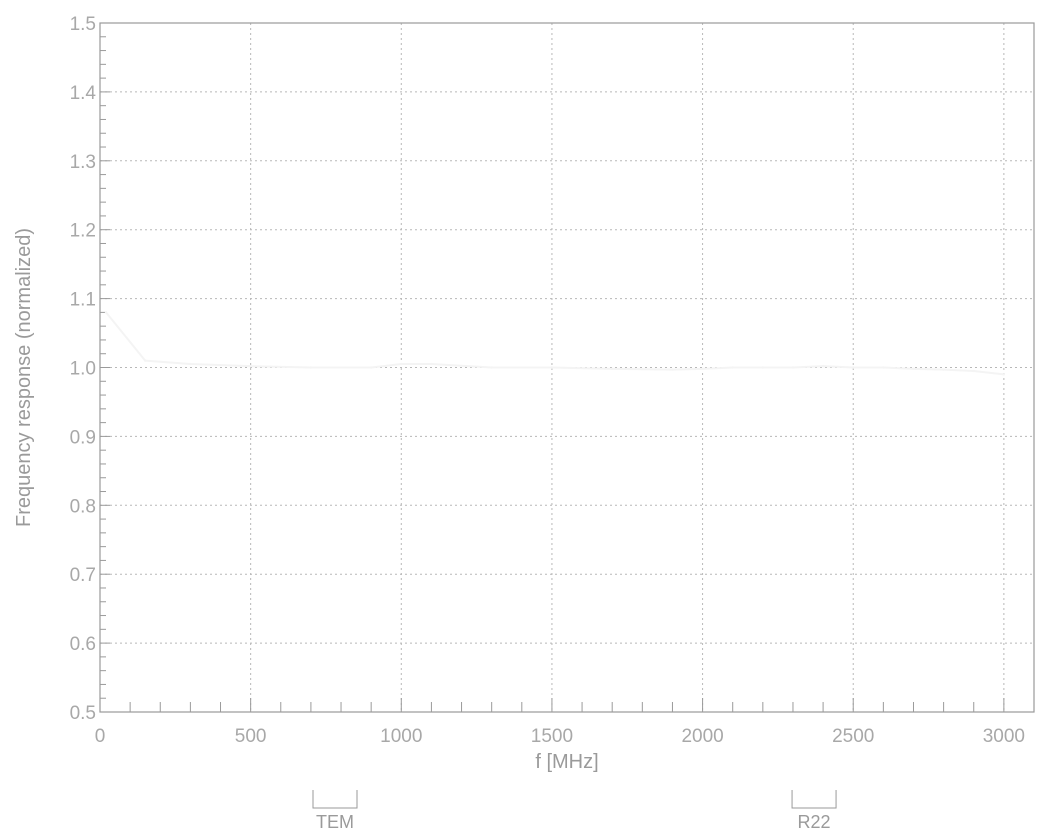 The width and height of the screenshot is (1041, 834). What do you see at coordinates (251, 736) in the screenshot?
I see `x-tick-label: 500` at bounding box center [251, 736].